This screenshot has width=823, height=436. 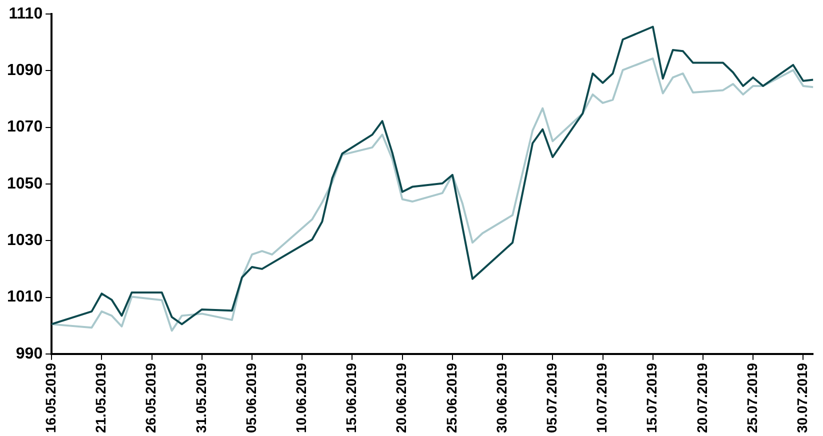 What do you see at coordinates (300, 398) in the screenshot?
I see `x-tick-label: 10.06.2019` at bounding box center [300, 398].